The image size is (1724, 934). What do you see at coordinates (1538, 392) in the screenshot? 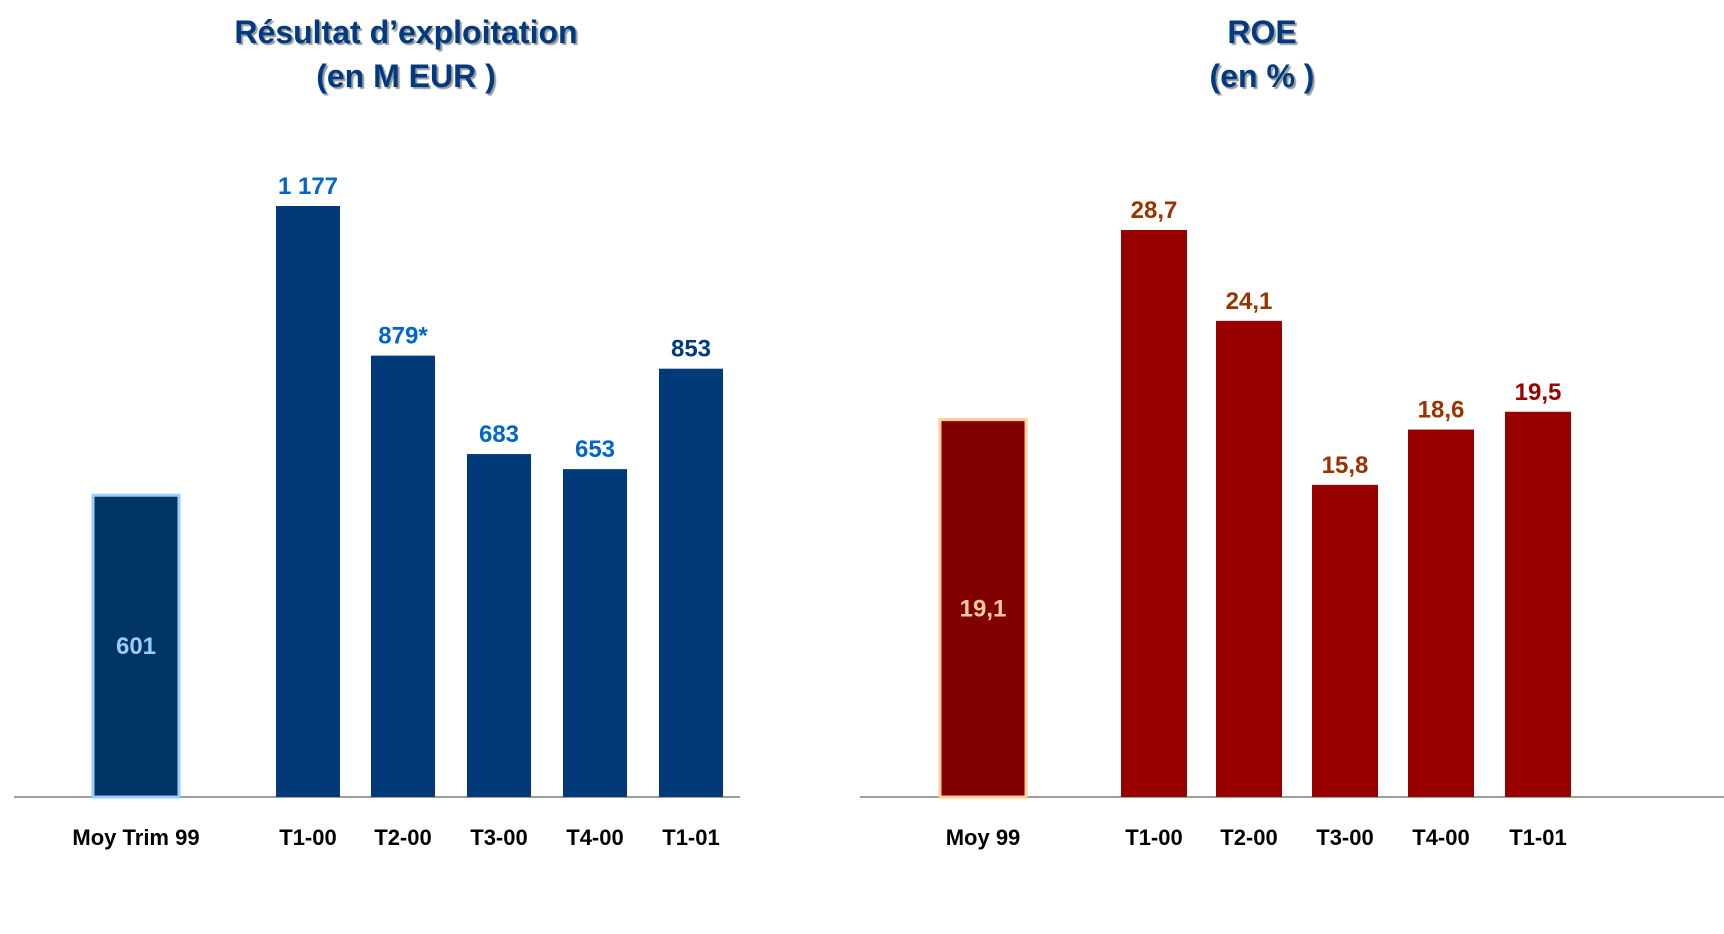
I see `data-label: 19,5` at bounding box center [1538, 392].